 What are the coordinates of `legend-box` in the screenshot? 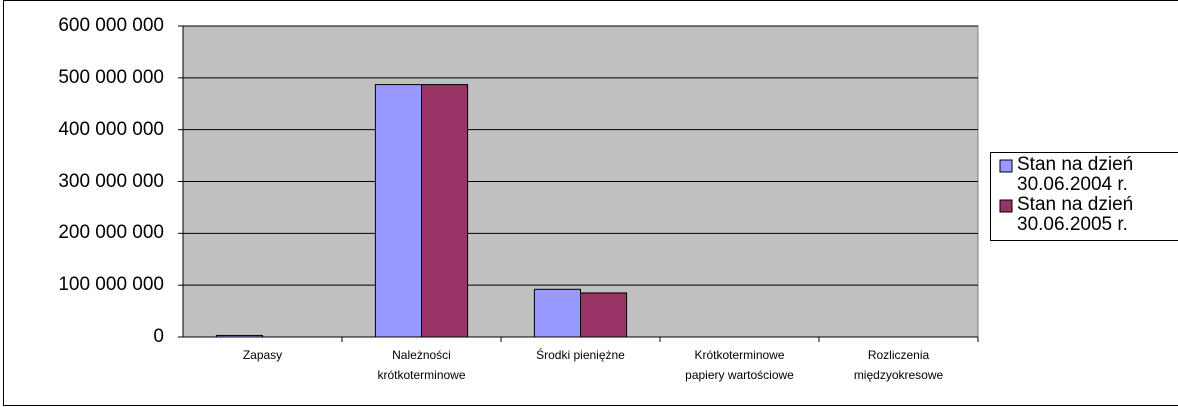 It's located at (1084, 196).